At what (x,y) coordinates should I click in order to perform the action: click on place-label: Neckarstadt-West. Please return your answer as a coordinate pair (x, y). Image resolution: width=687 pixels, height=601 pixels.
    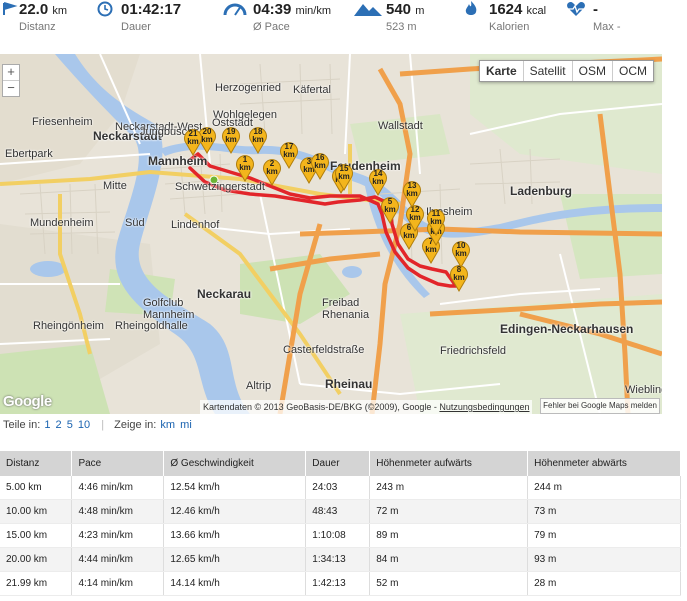
    Looking at the image, I should click on (159, 127).